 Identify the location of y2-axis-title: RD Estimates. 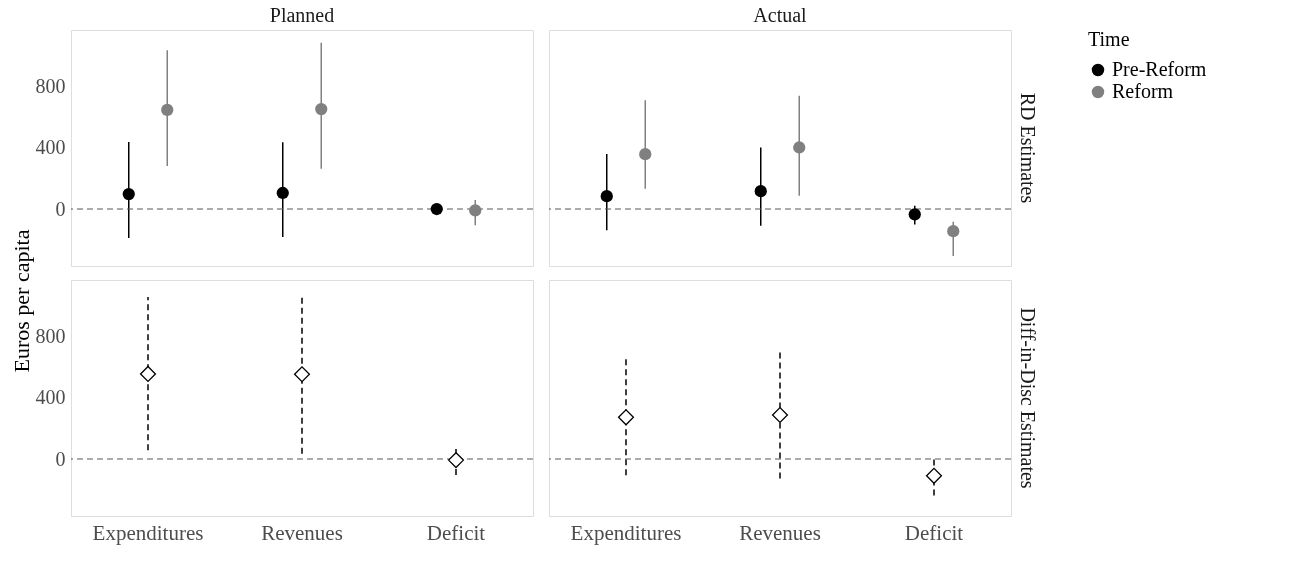
(1028, 148).